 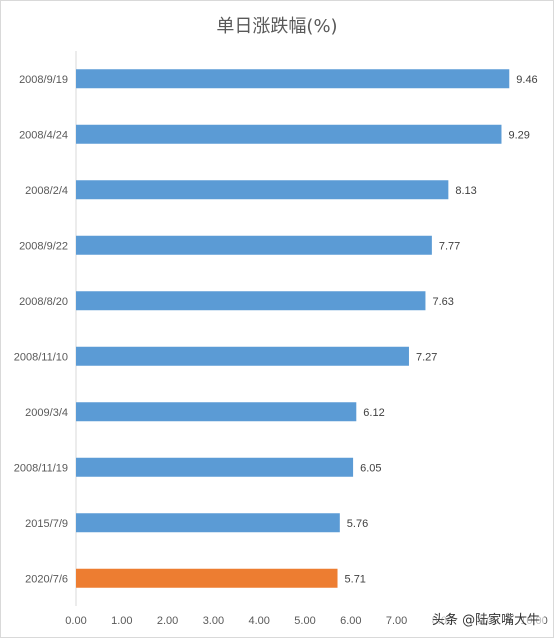 I want to click on category-label: 2015/7/9, so click(x=46, y=524).